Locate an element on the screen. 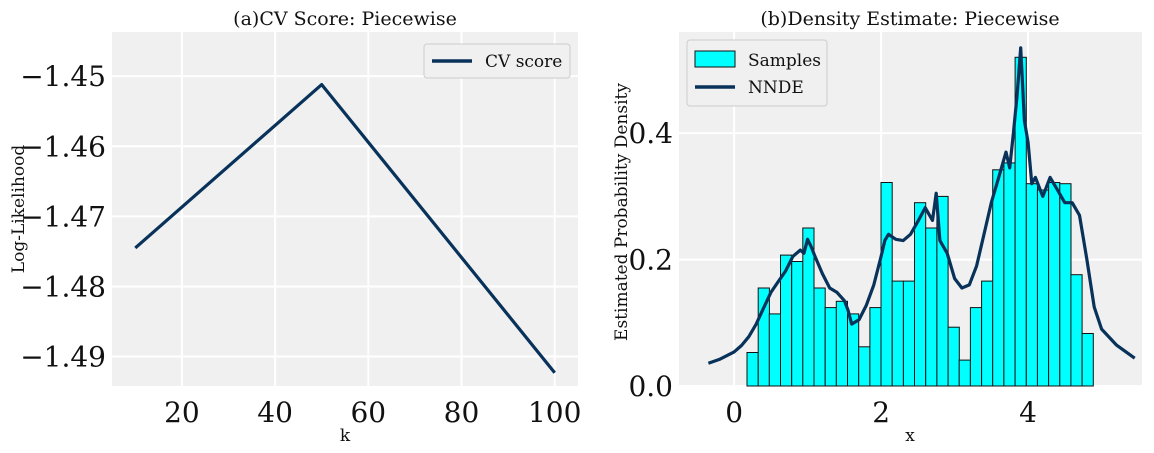  cv-y-tick-label: −1.49 is located at coordinates (63, 357).